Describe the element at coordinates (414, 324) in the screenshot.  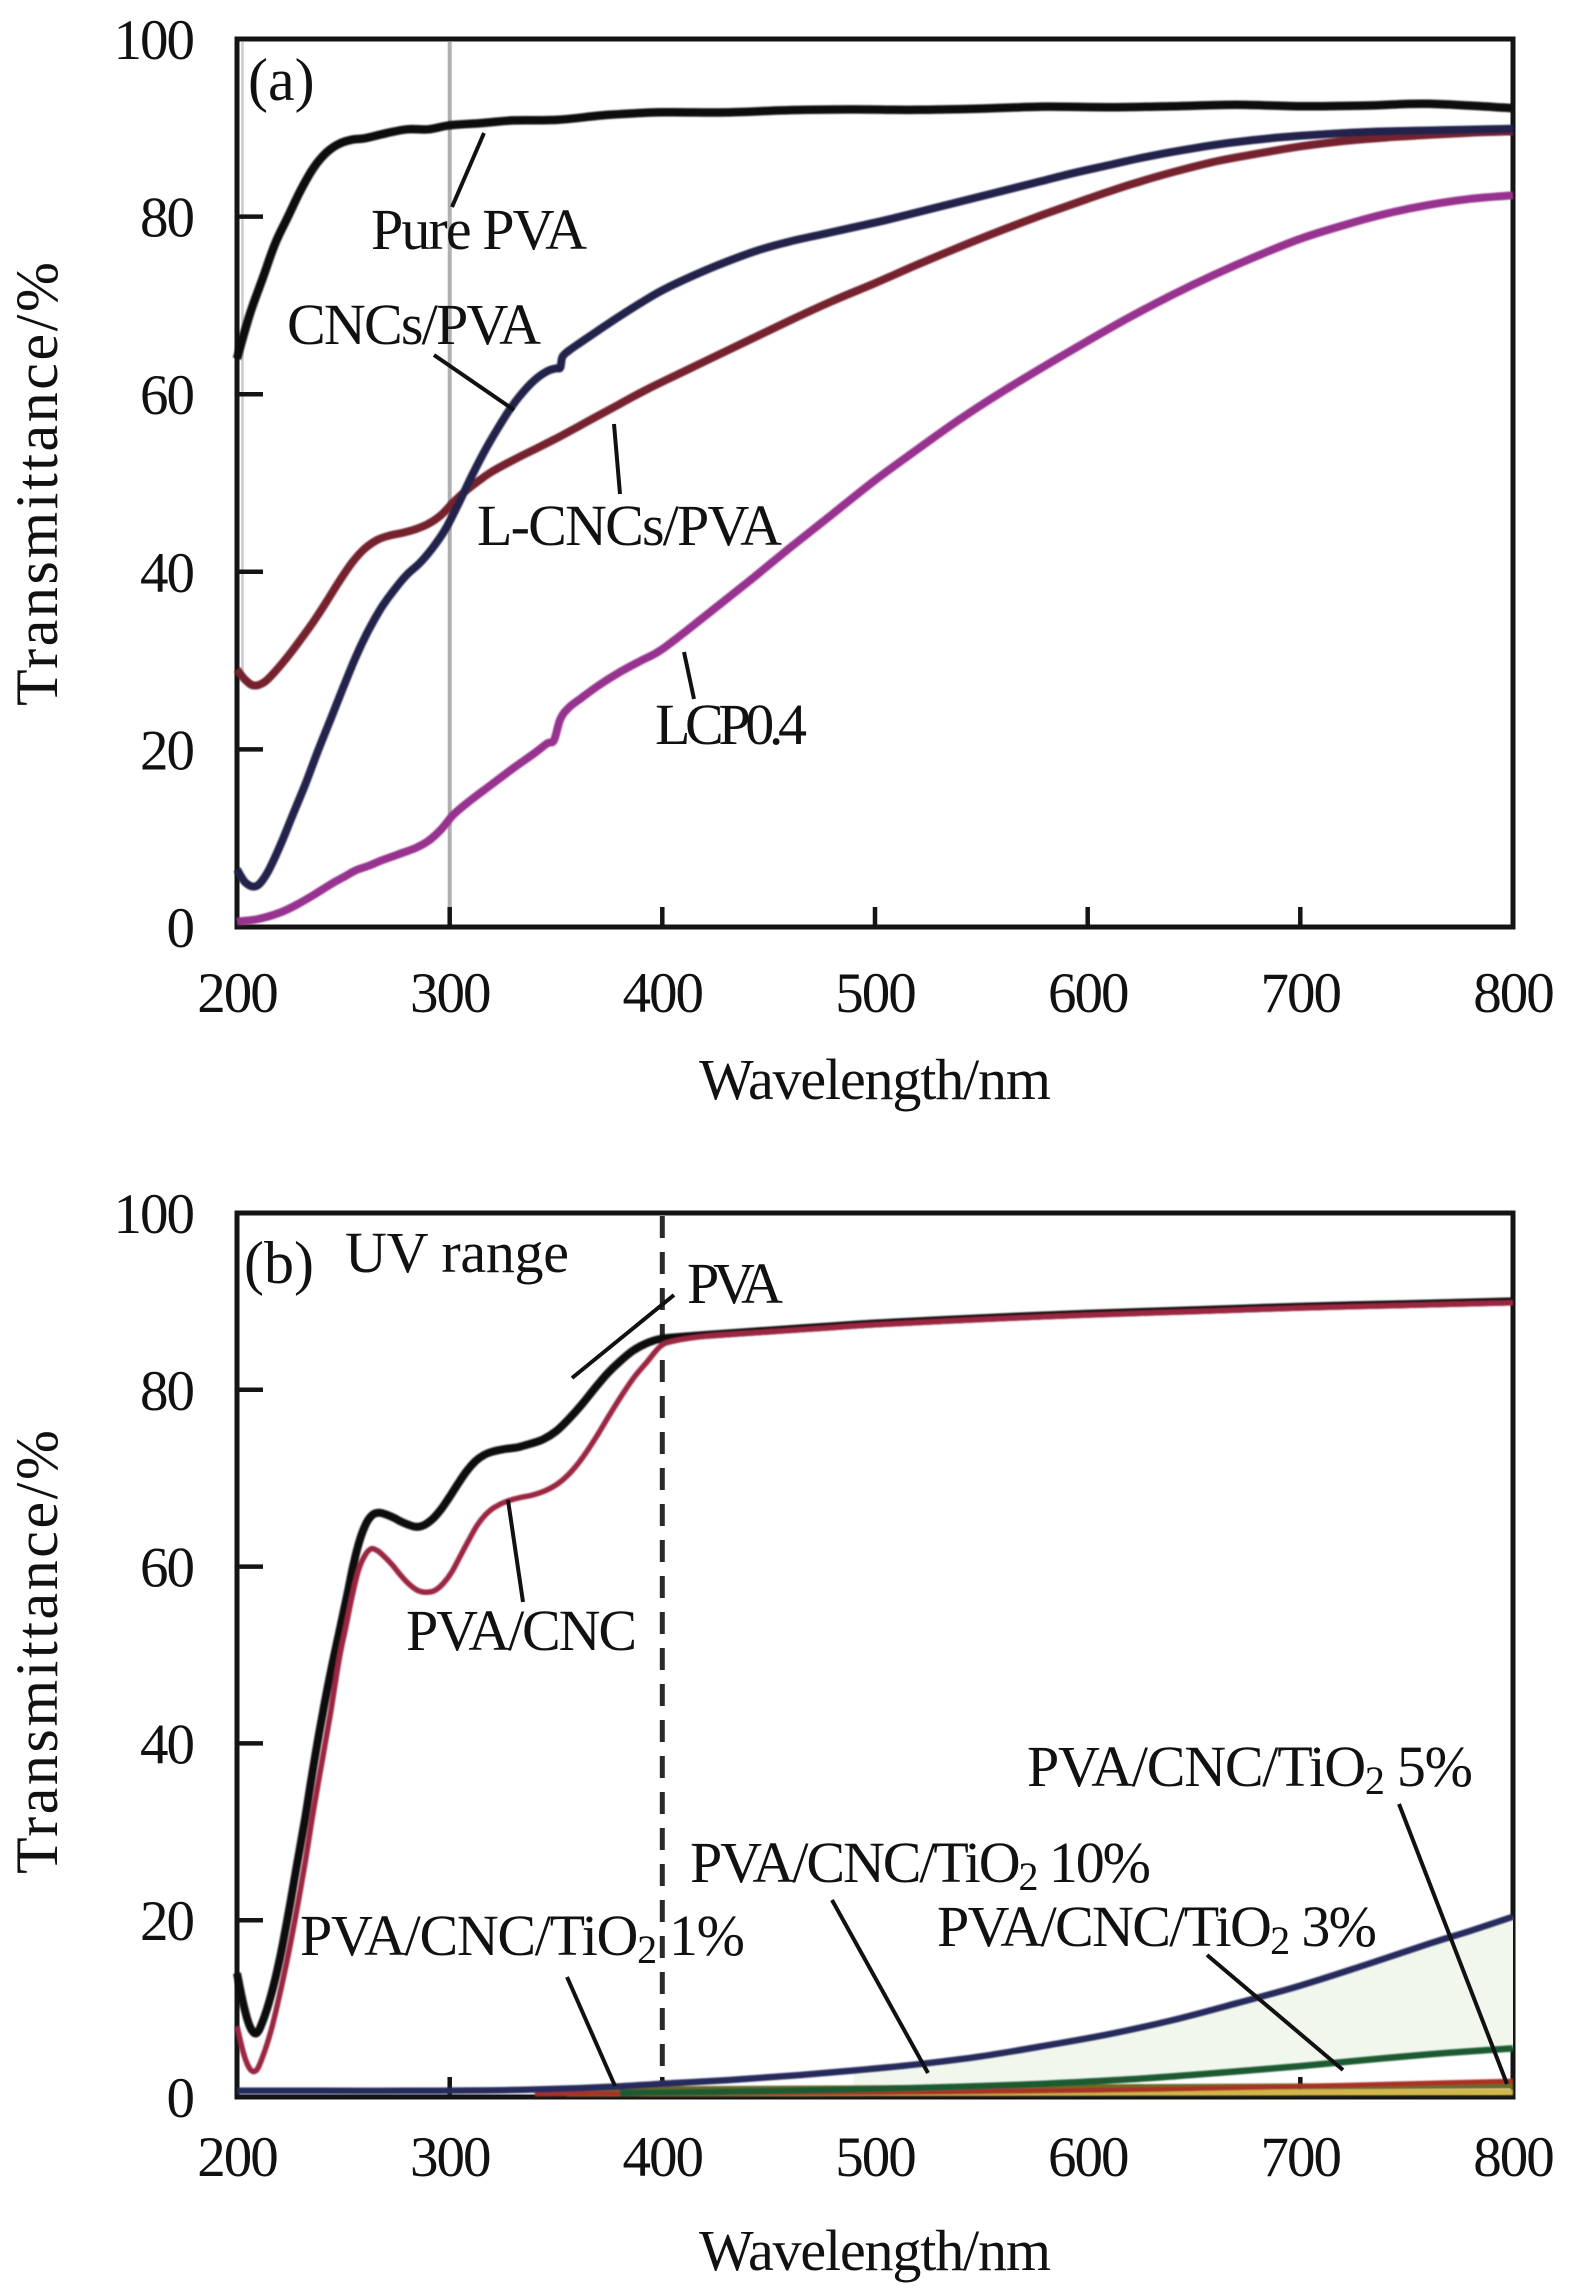
I see `svg-text: CNCs/PVA` at that location.